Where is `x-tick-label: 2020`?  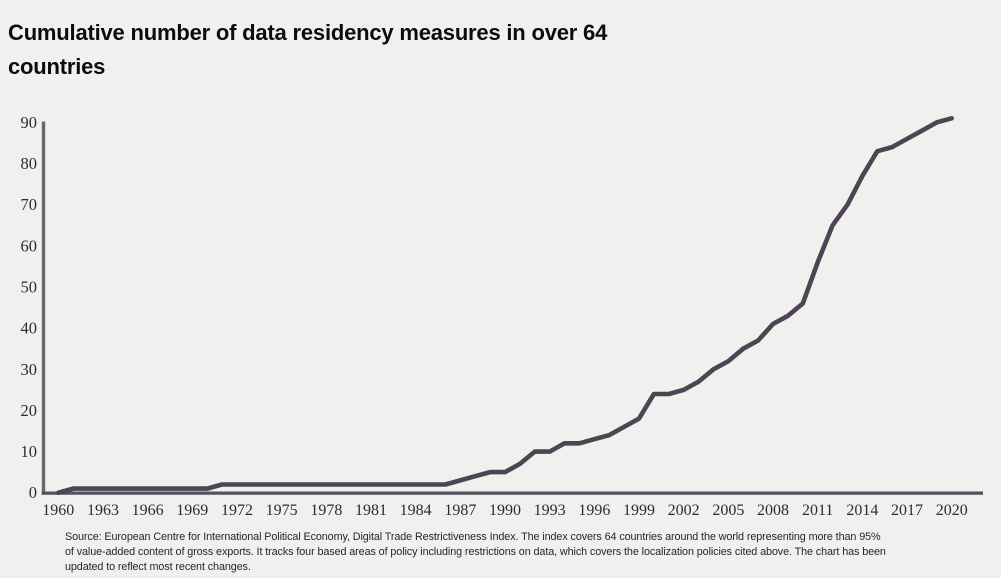 x-tick-label: 2020 is located at coordinates (952, 510).